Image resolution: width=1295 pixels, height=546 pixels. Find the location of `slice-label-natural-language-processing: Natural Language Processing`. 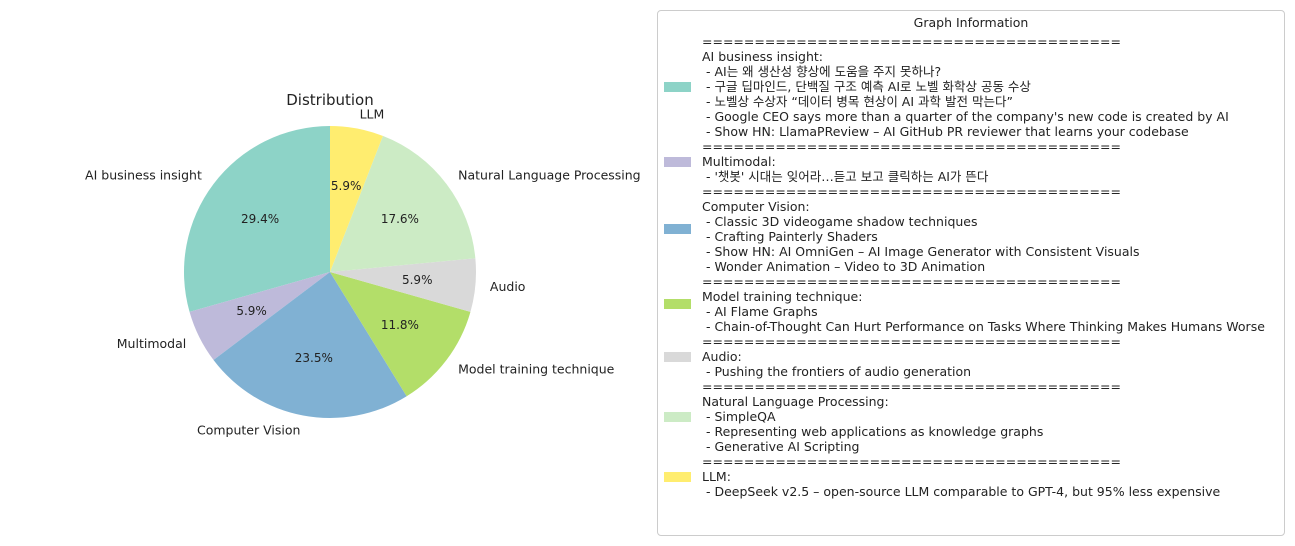

slice-label-natural-language-processing: Natural Language Processing is located at coordinates (549, 175).